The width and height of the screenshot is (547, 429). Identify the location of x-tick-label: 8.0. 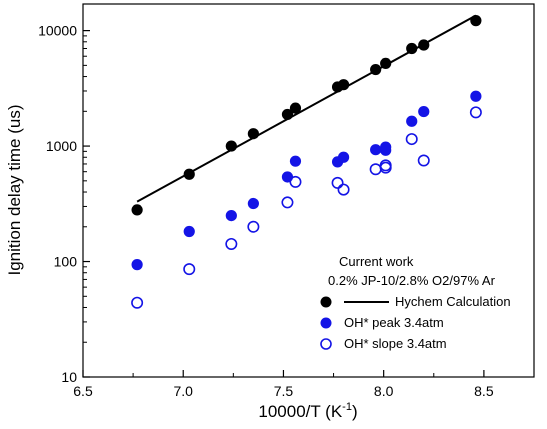
(384, 391).